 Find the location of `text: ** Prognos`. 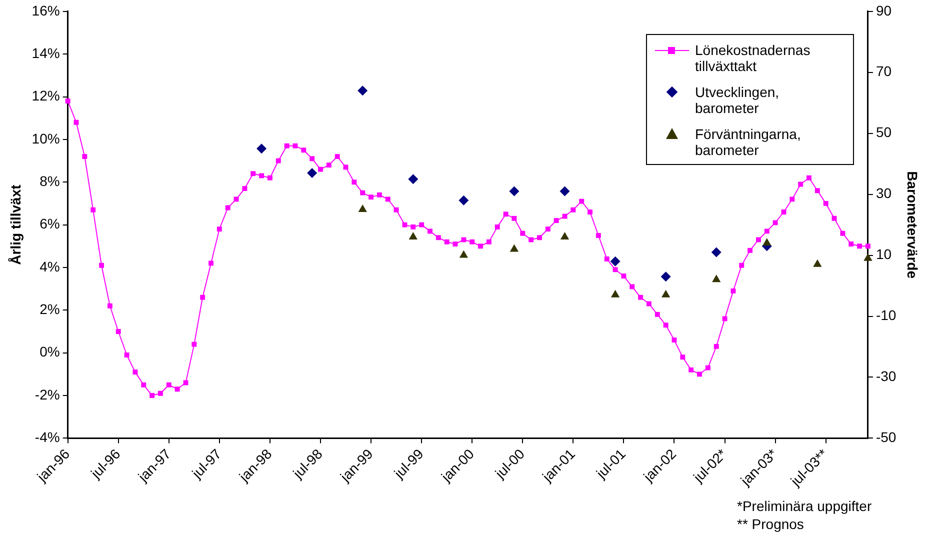

text: ** Prognos is located at coordinates (771, 524).